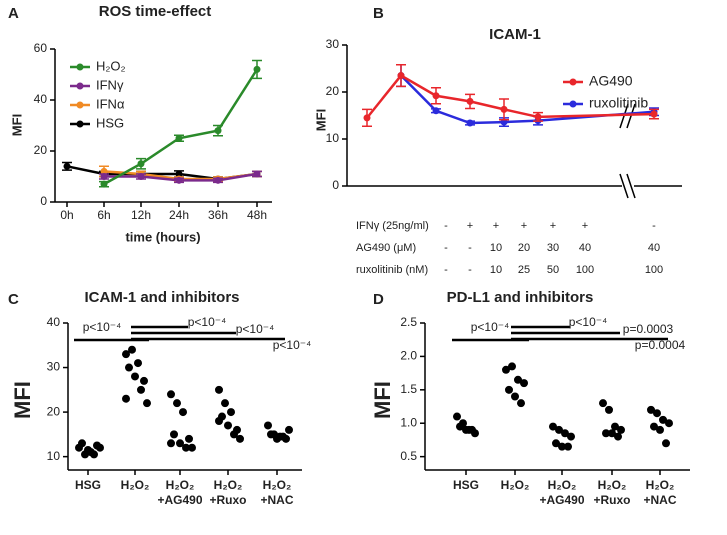 The width and height of the screenshot is (727, 535). What do you see at coordinates (110, 122) in the screenshot?
I see `legend-label: HSG` at bounding box center [110, 122].